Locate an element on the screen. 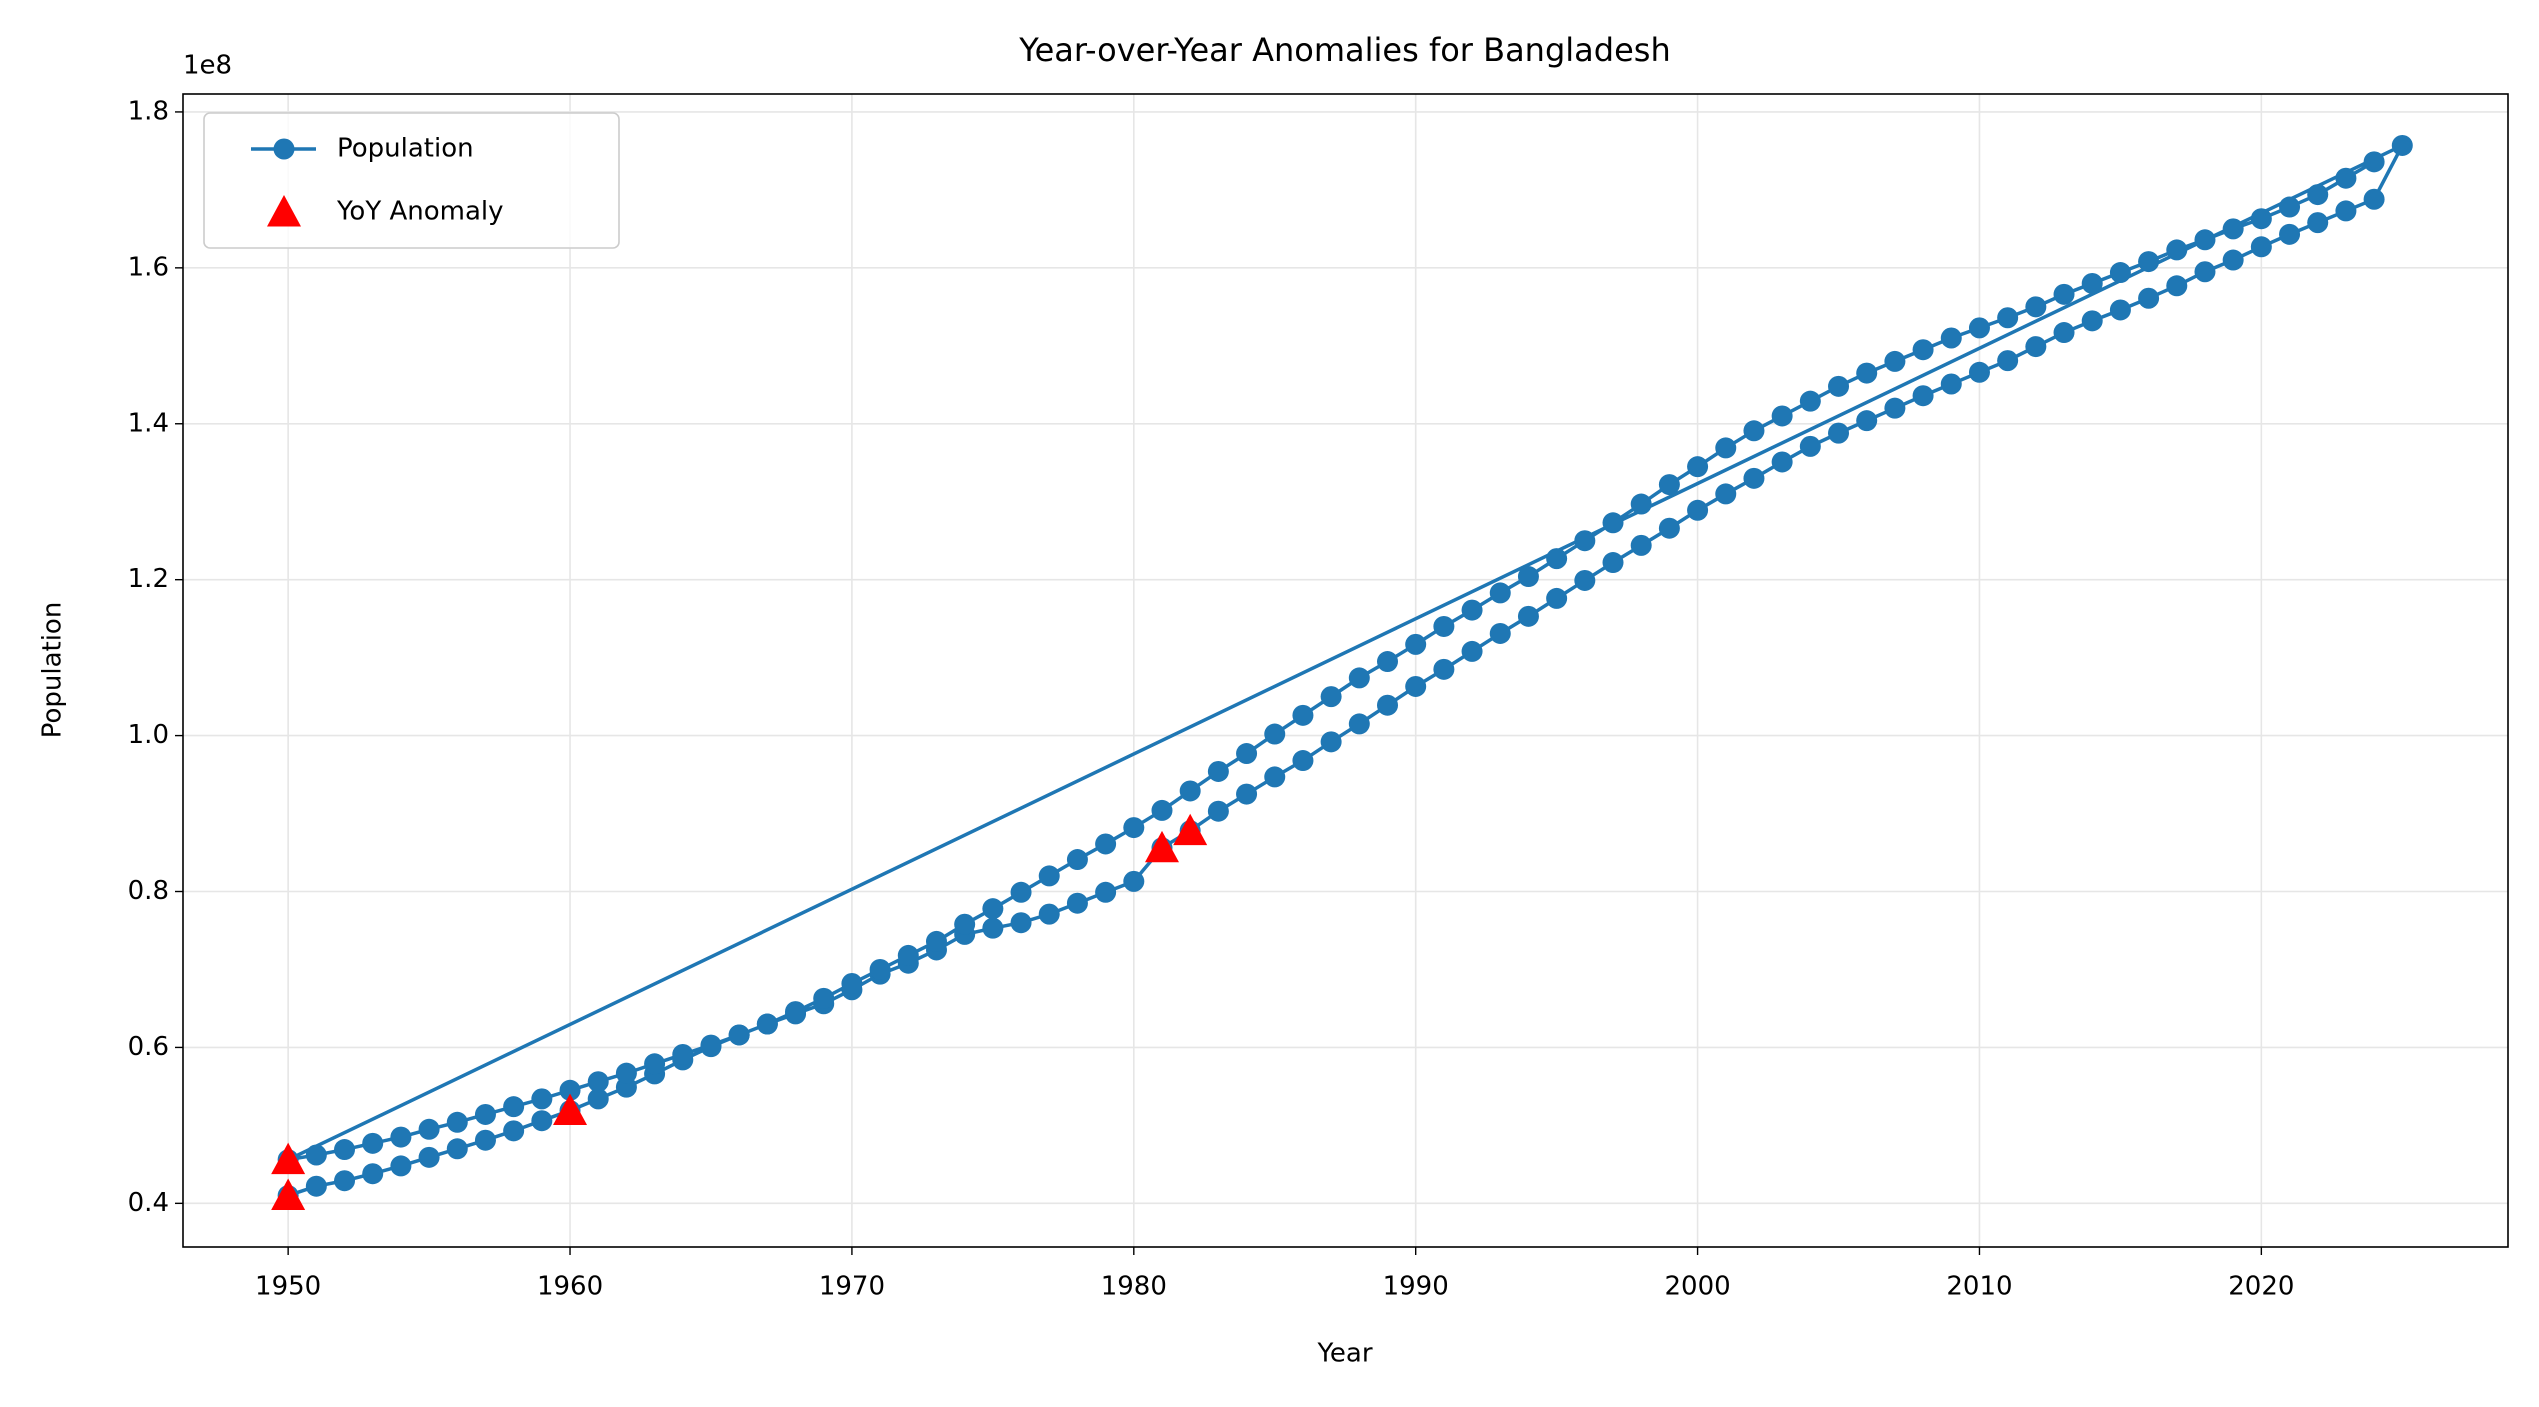  x-tick-label: 1960 is located at coordinates (570, 1287).